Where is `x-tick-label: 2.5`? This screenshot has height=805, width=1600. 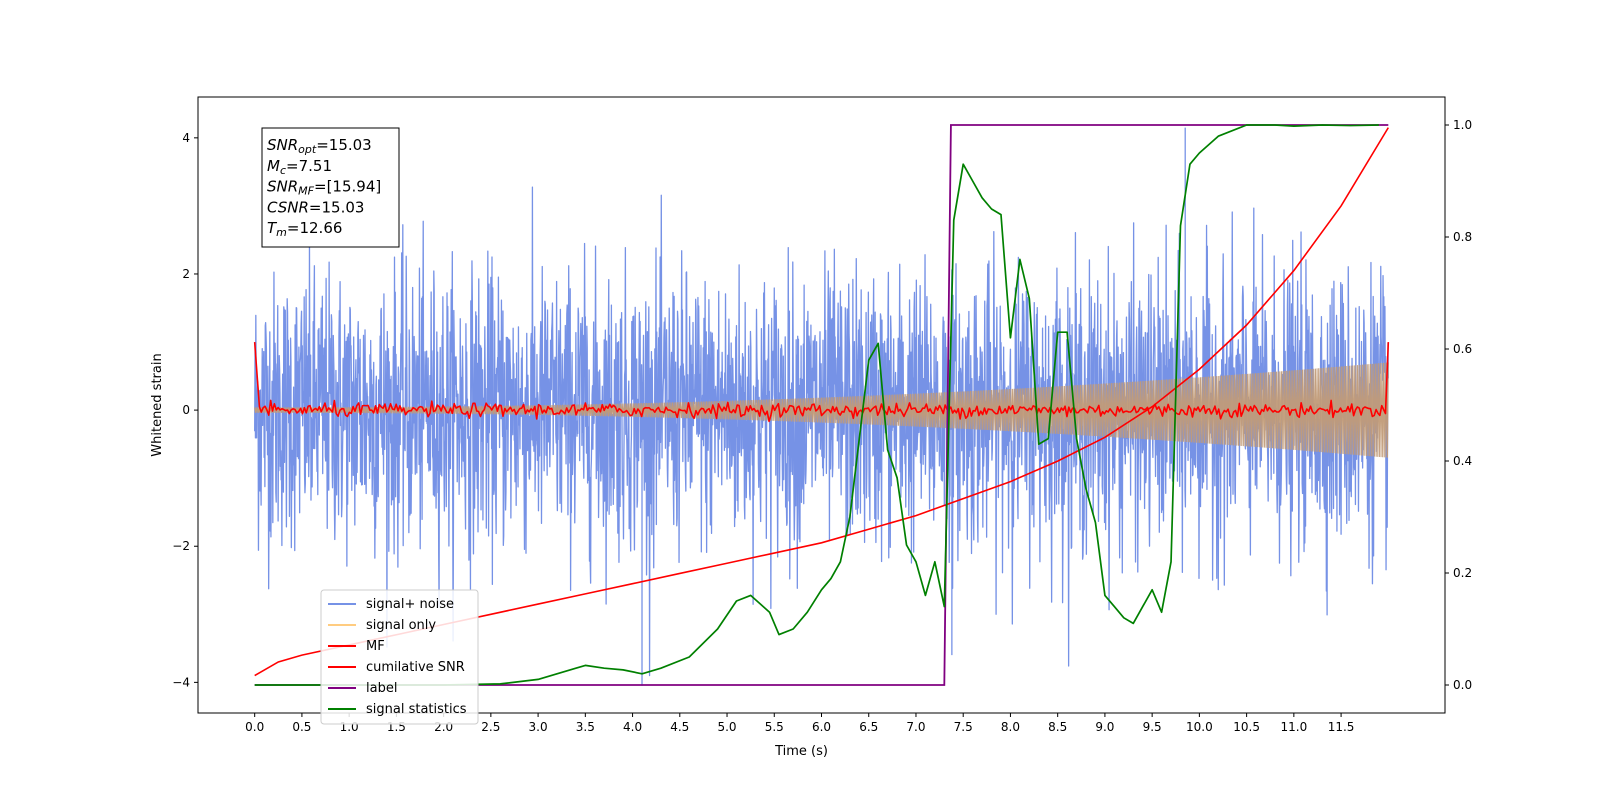
x-tick-label: 2.5 is located at coordinates (490, 727).